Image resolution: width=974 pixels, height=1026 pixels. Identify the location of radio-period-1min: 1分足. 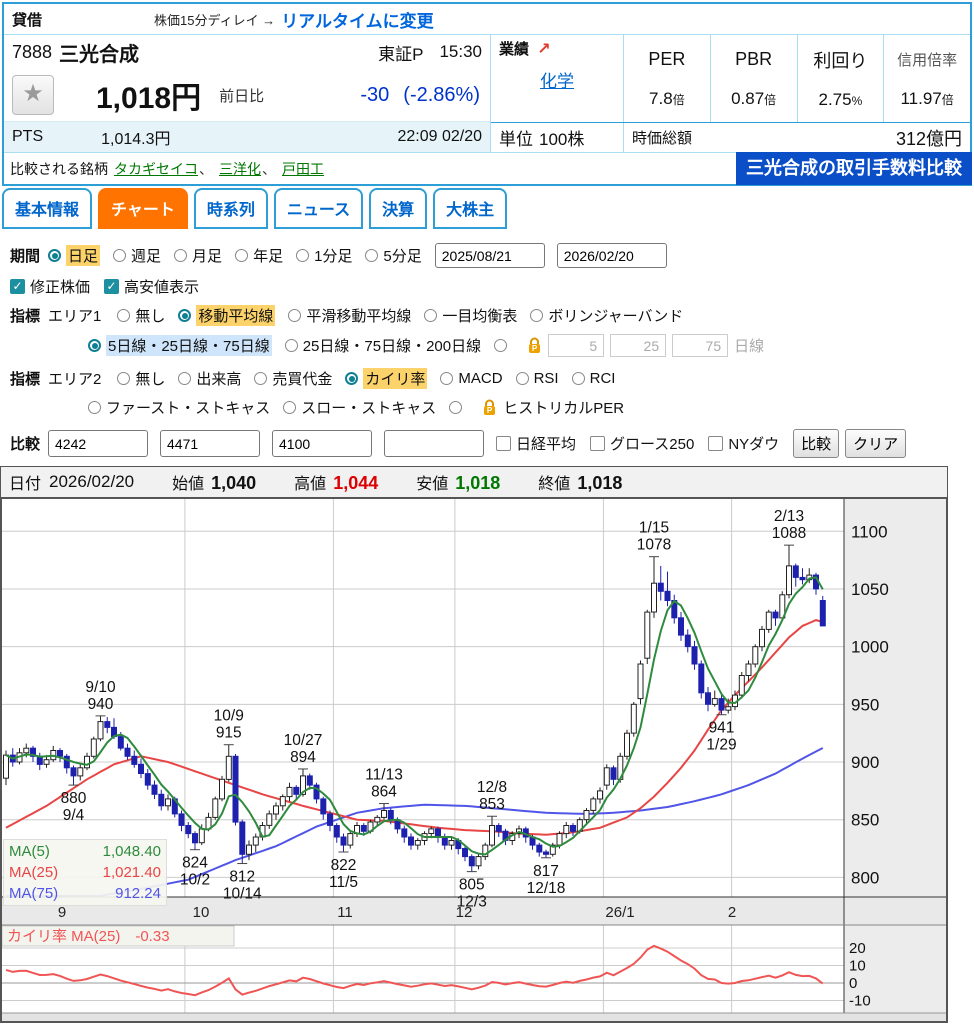
(324, 255).